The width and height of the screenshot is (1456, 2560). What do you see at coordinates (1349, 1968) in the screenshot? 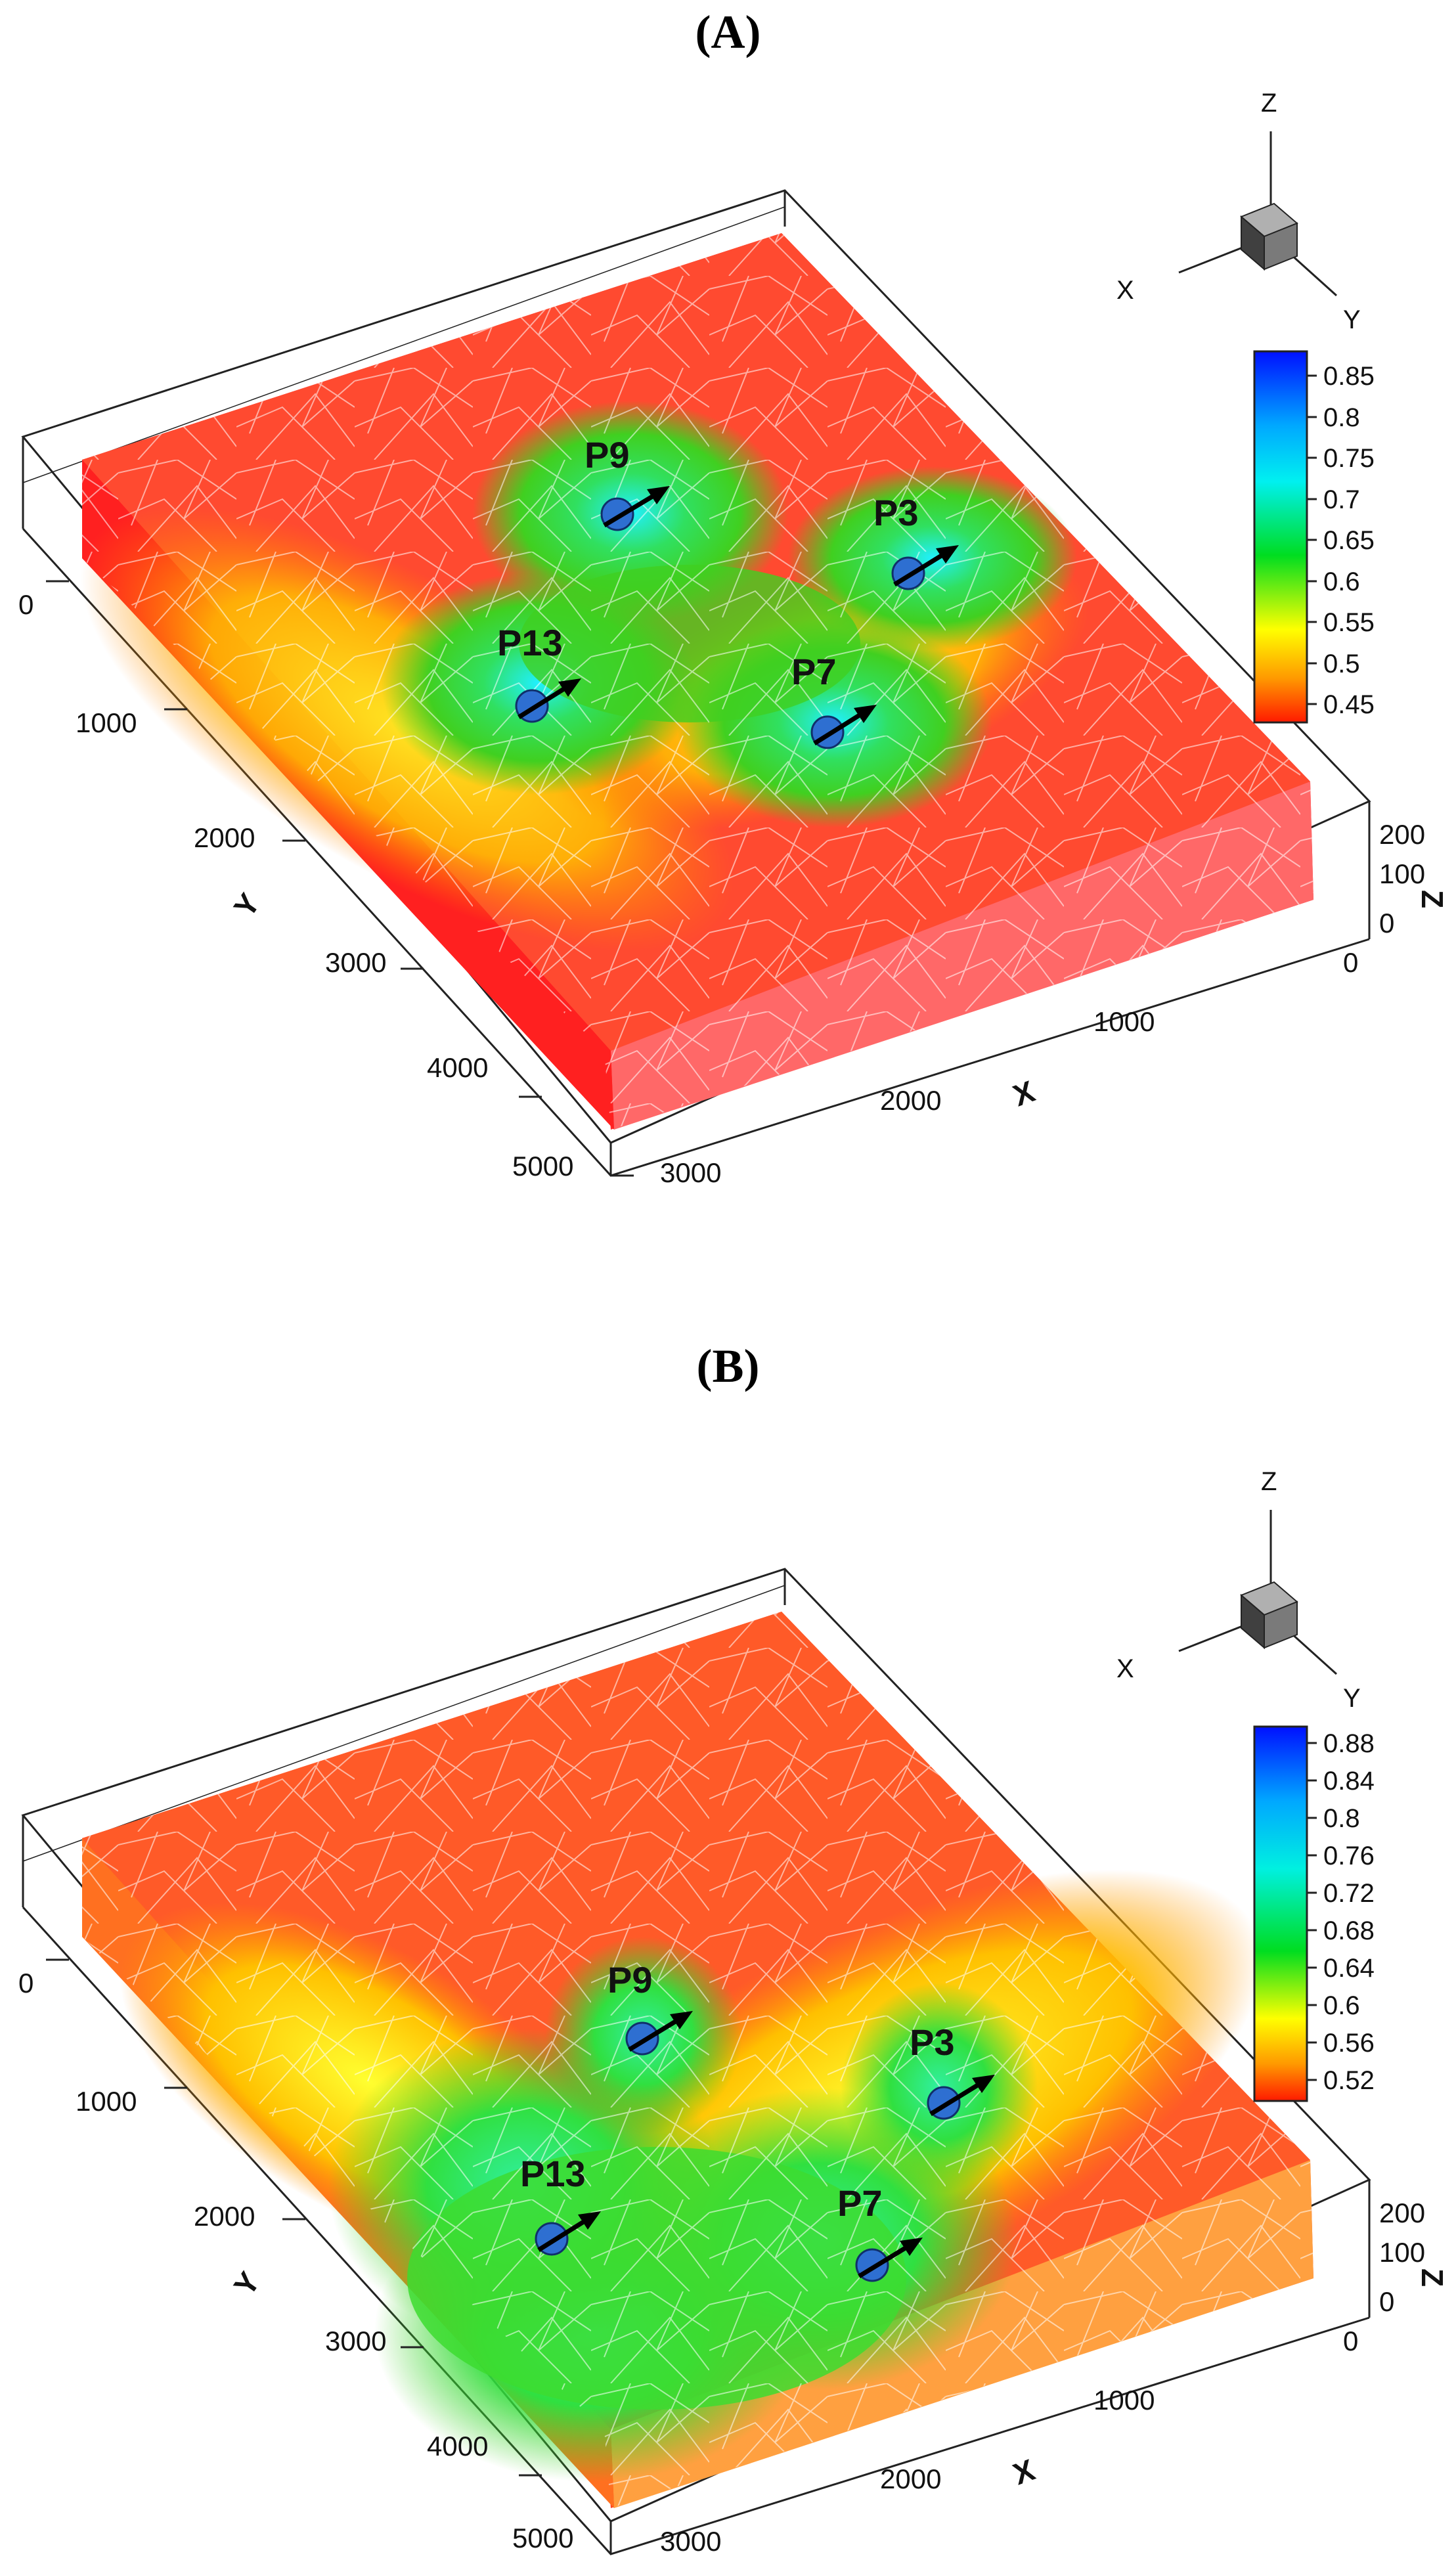
I see `colorbar-label: 0.64` at bounding box center [1349, 1968].